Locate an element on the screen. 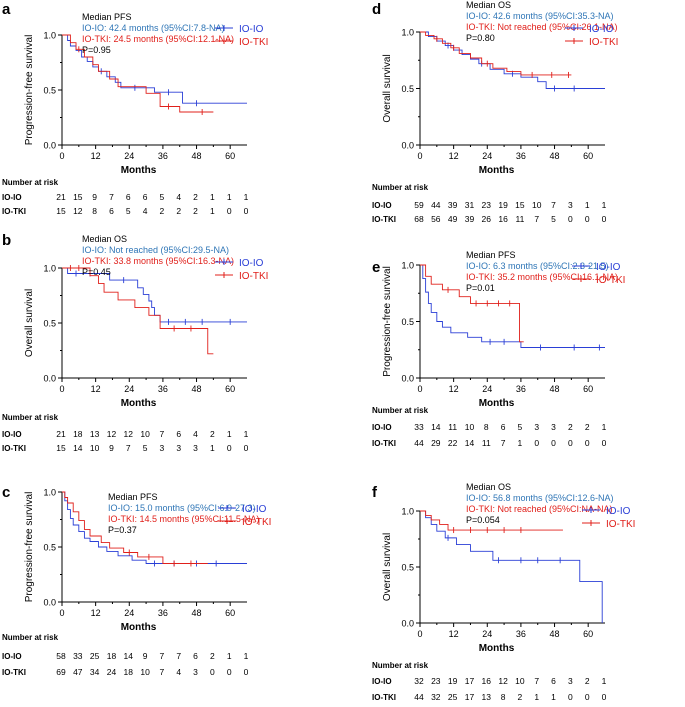 The image size is (685, 707). risk-count-io-io: 6 is located at coordinates (503, 427).